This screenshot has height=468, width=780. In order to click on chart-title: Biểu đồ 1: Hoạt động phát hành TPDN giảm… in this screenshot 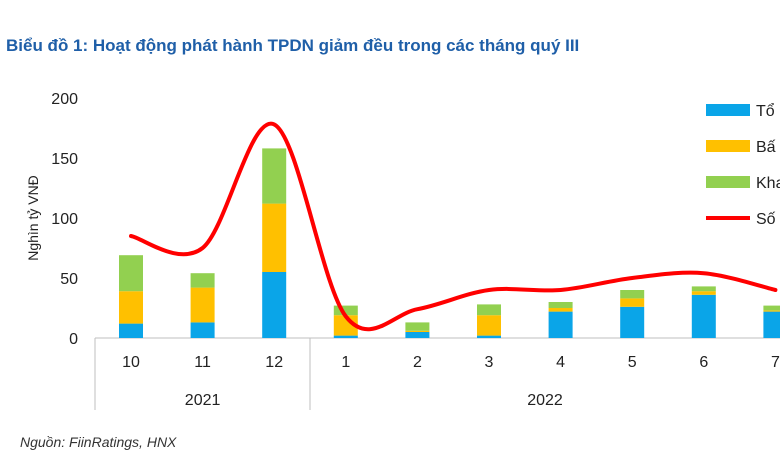, I will do `click(293, 45)`.